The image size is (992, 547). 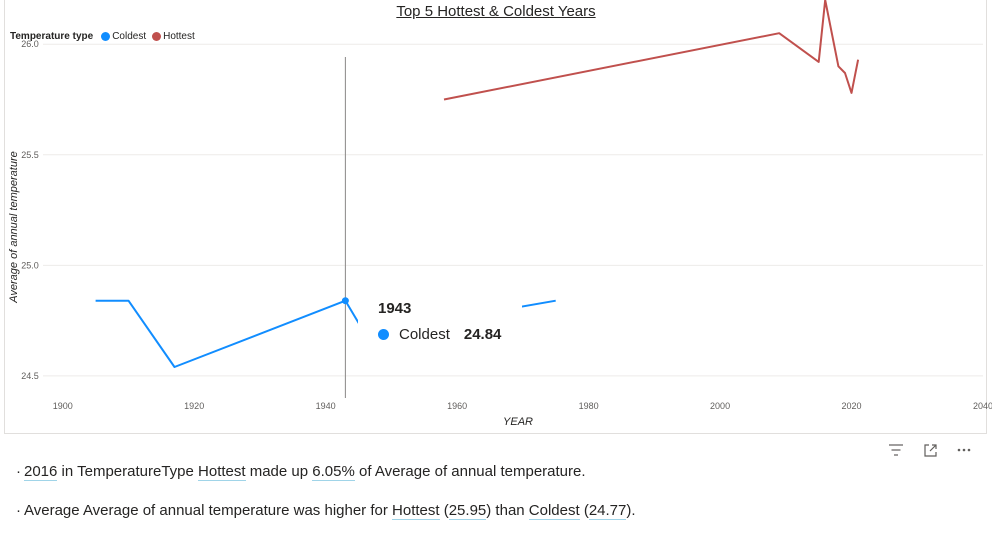 What do you see at coordinates (467, 511) in the screenshot?
I see `narrative-hottest-value: 25.95` at bounding box center [467, 511].